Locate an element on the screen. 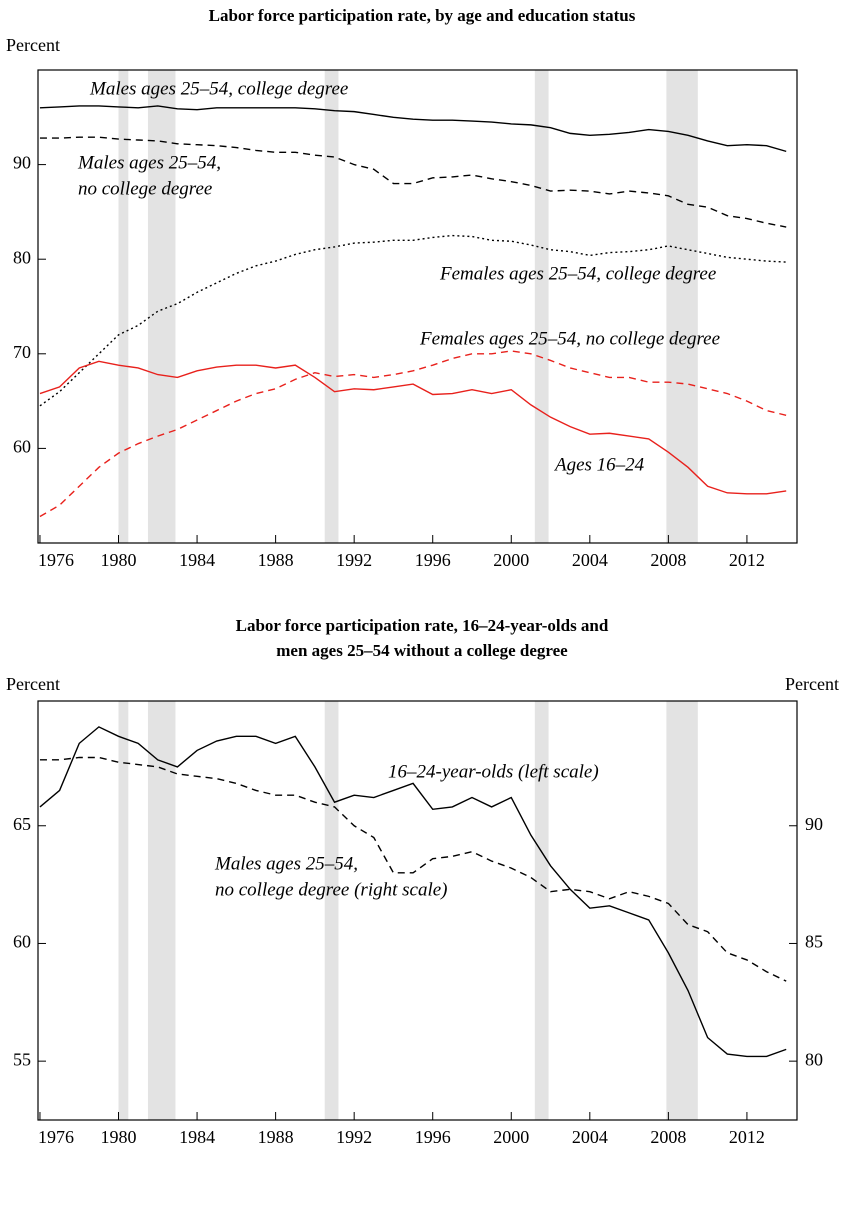 The height and width of the screenshot is (1210, 845). series-label: Males ages 25–54, college degree is located at coordinates (218, 88).